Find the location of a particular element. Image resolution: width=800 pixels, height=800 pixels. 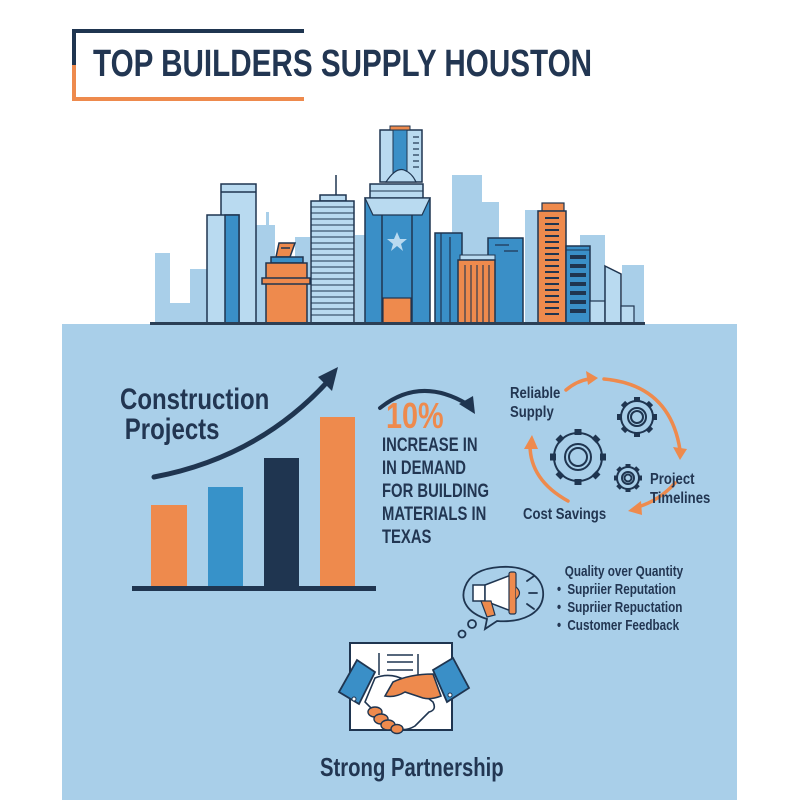

curved-arrow-icon is located at coordinates (426, 401).